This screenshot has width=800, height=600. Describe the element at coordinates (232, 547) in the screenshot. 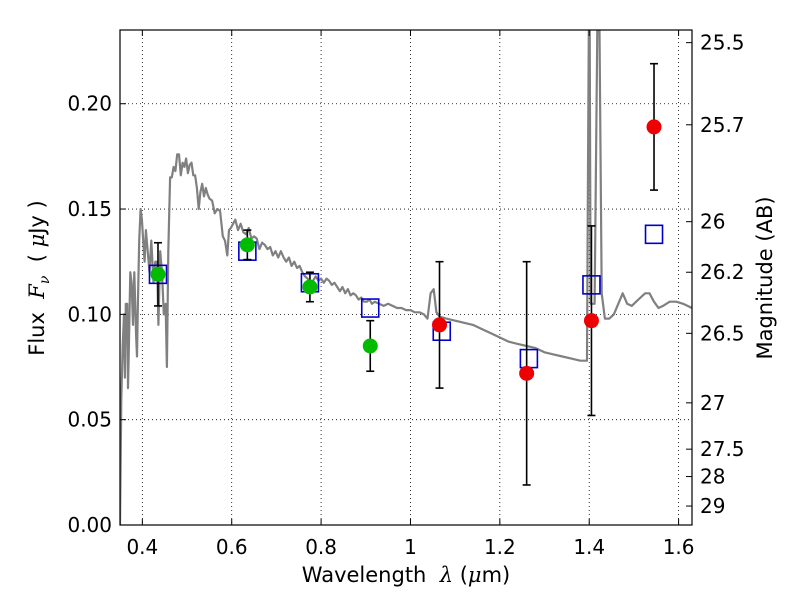

I see `x-tick-label: 0.6` at that location.